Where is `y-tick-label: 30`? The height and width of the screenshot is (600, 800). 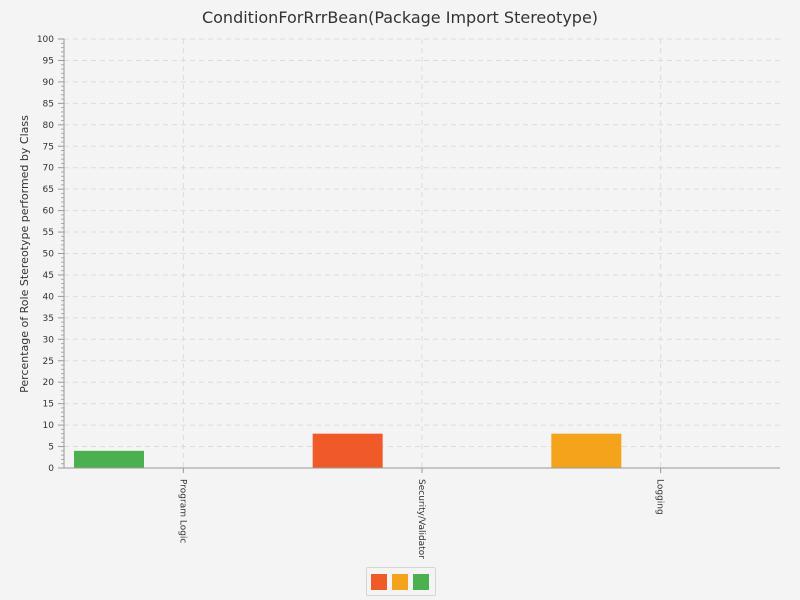 y-tick-label: 30 is located at coordinates (49, 340).